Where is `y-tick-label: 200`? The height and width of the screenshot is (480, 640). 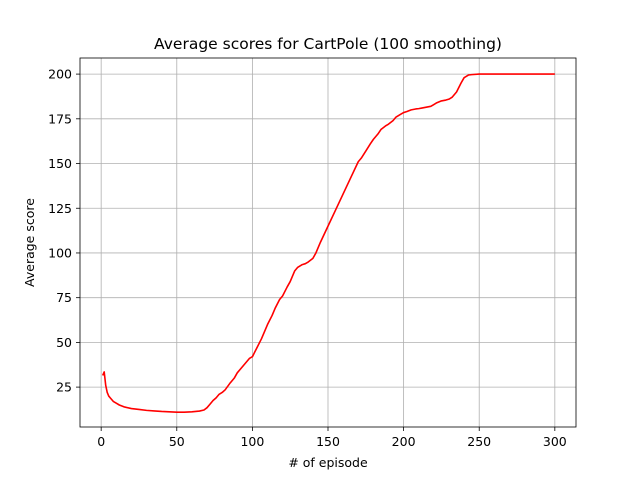
y-tick-label: 200 is located at coordinates (60, 74).